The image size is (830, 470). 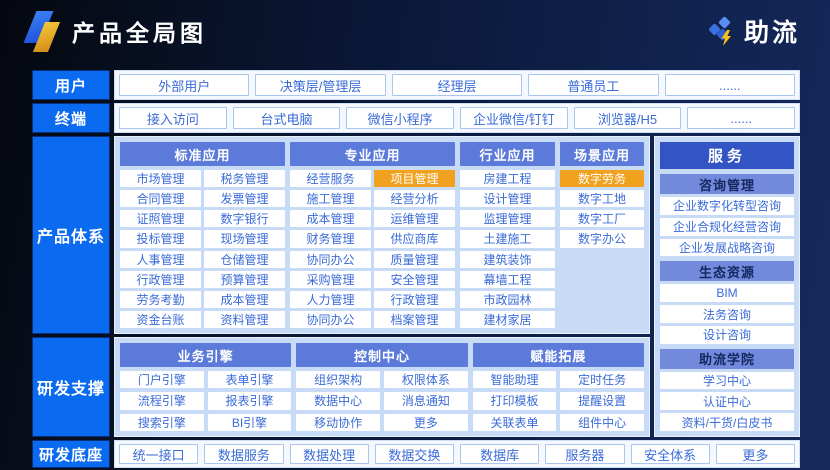 I want to click on engine-cell: 报表引擎, so click(x=249, y=401).